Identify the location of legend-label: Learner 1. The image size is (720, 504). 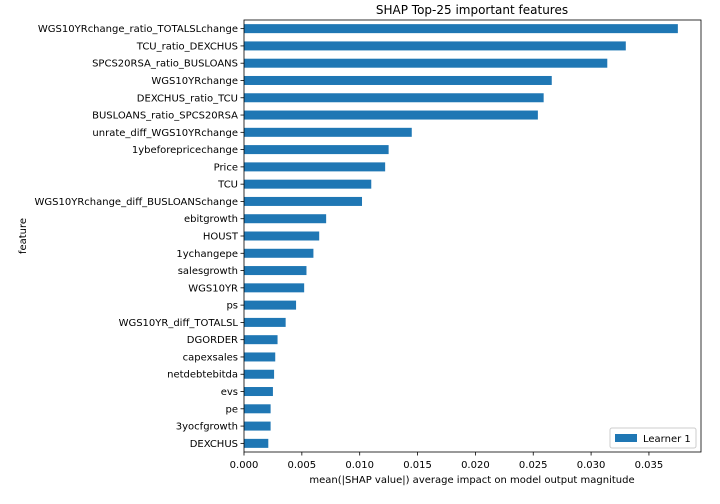
(667, 439).